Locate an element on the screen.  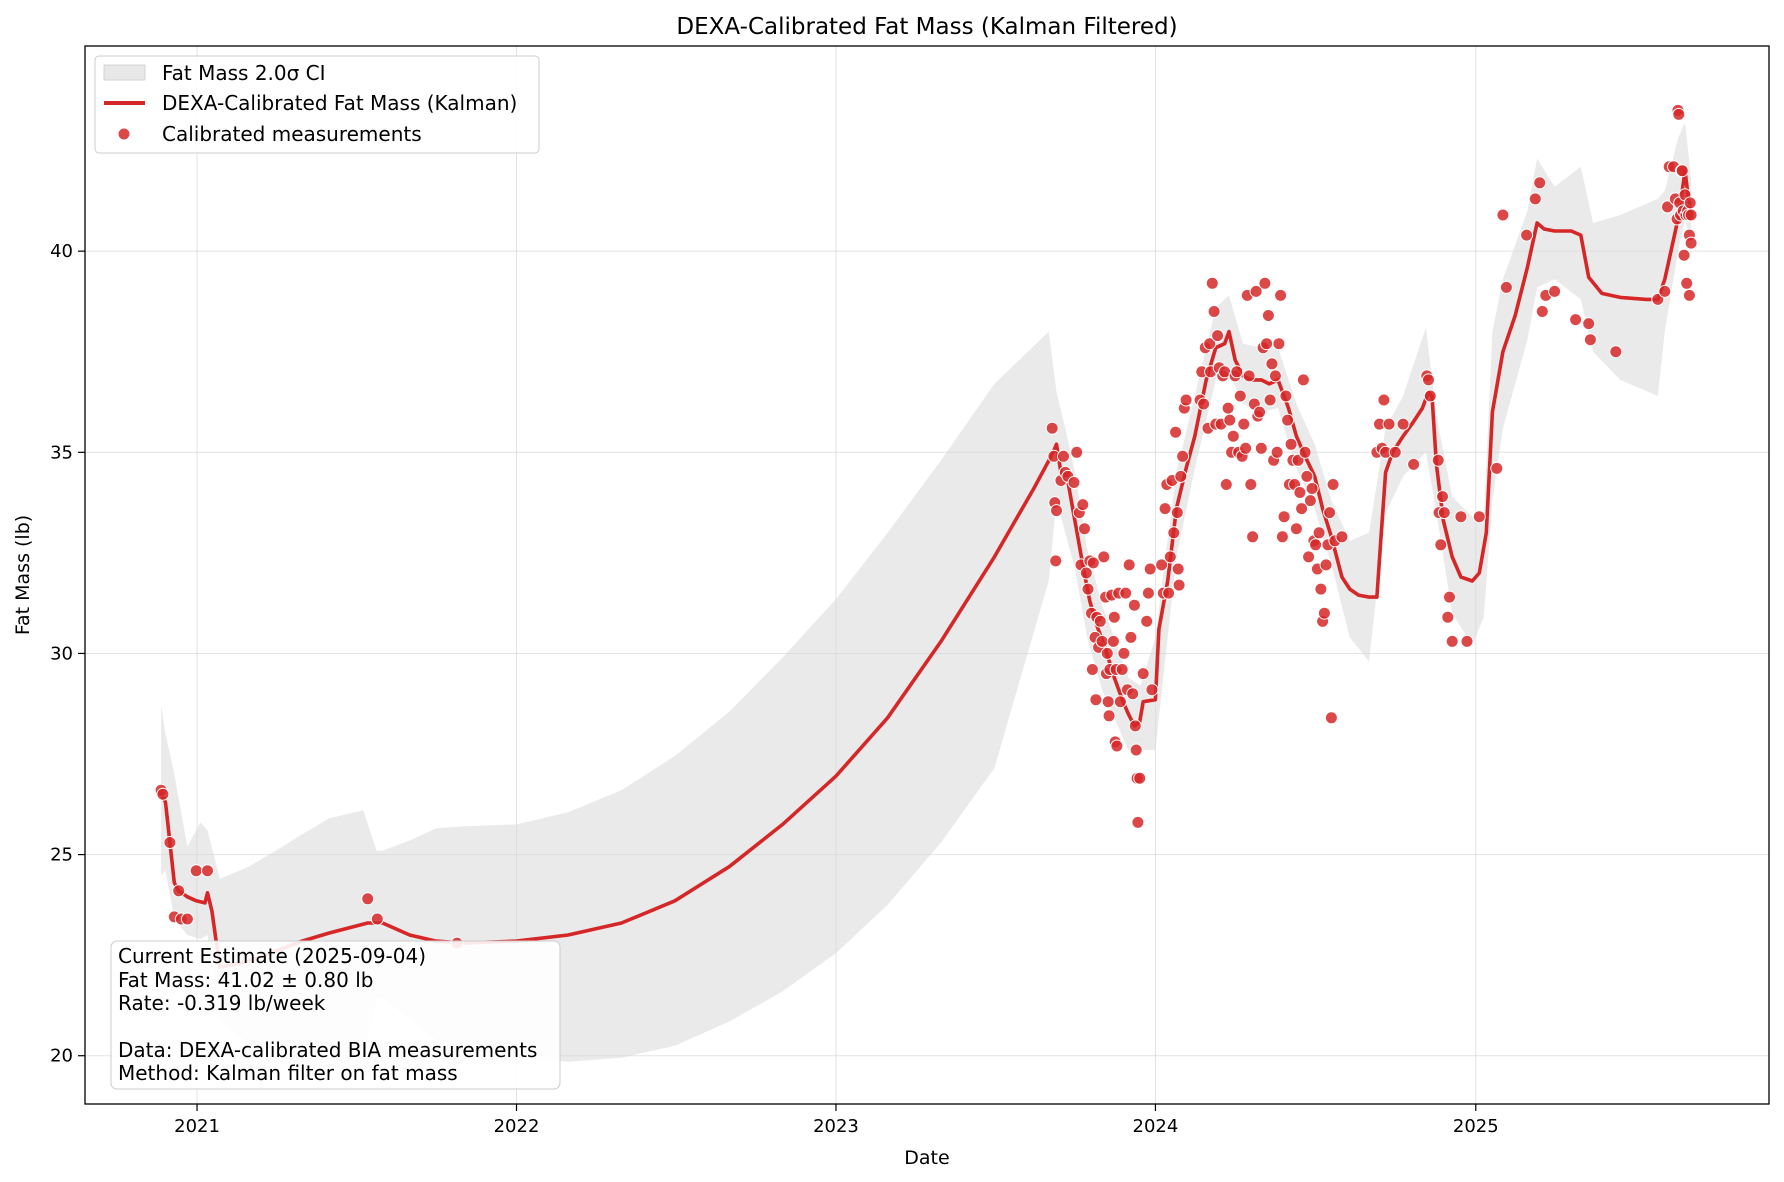
y-tick-label: 30 is located at coordinates (61, 653).